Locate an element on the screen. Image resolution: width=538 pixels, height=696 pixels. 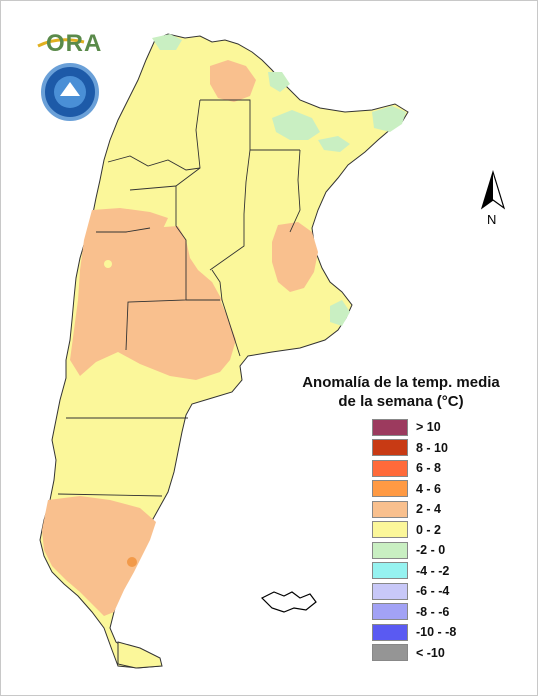
ora-logo-text: ORA is located at coordinates (74, 43).